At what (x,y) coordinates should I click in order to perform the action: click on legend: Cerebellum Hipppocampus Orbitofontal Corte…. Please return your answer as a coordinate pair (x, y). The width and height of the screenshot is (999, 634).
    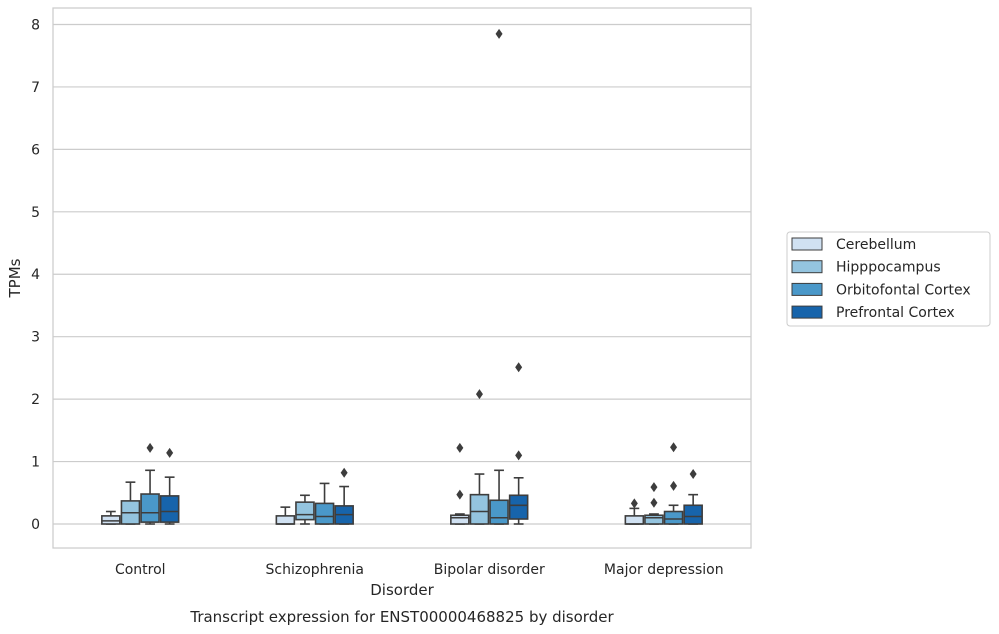
    Looking at the image, I should click on (888, 279).